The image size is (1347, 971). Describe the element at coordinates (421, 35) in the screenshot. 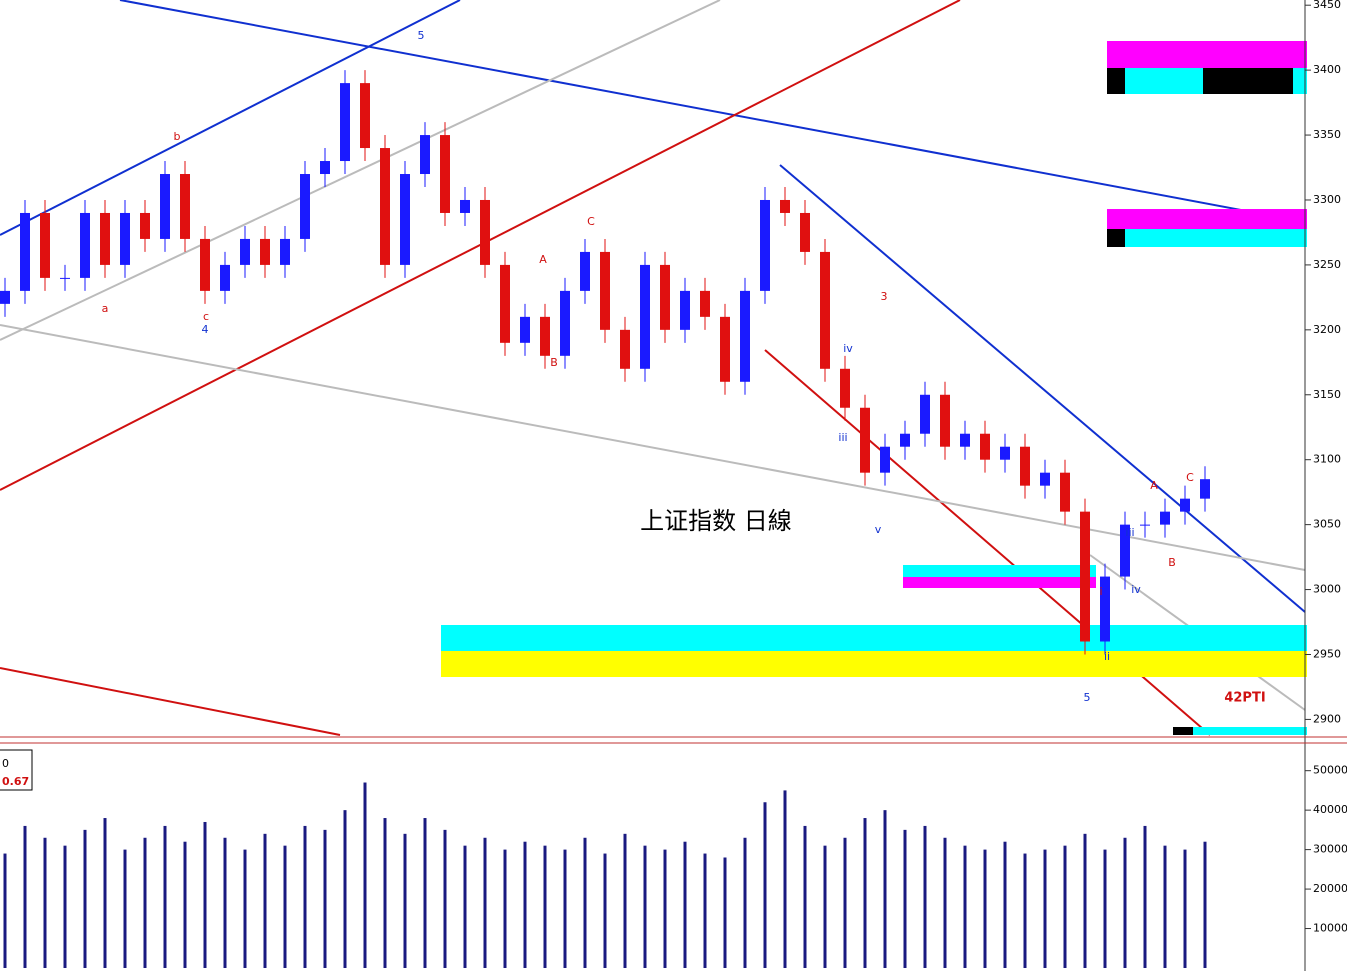

I see `wave-label: 5` at that location.